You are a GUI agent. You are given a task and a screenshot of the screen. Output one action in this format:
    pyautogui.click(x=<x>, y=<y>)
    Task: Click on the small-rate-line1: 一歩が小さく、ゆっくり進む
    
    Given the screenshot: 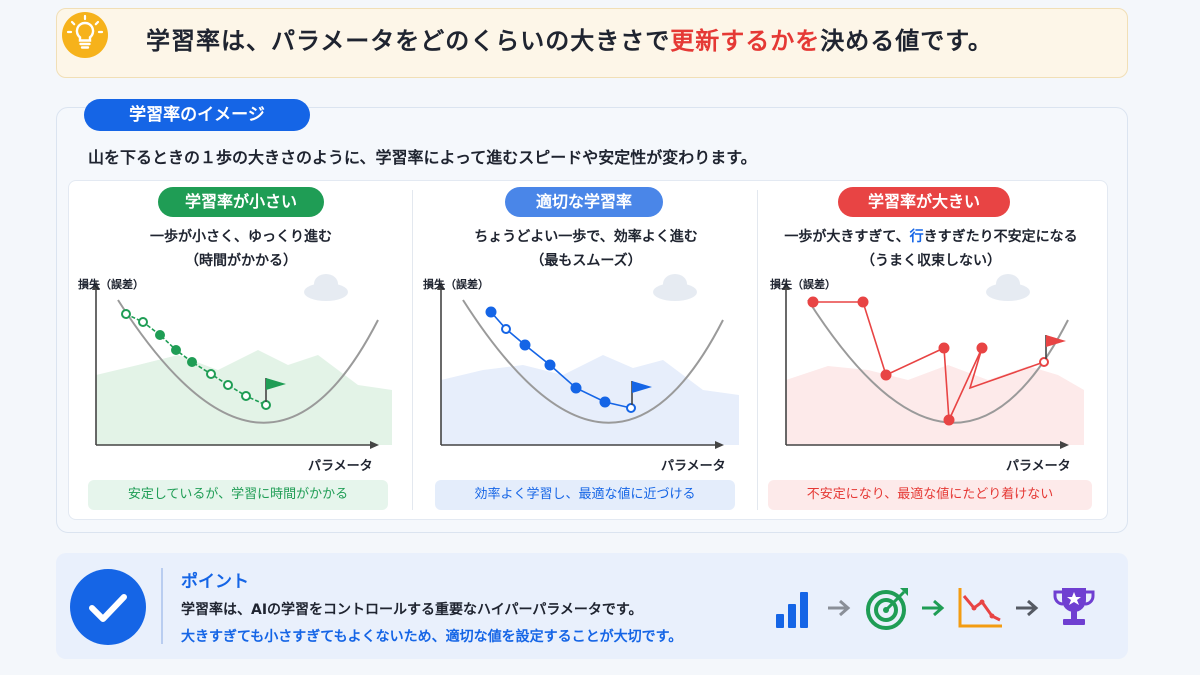 What is the action you would take?
    pyautogui.click(x=241, y=237)
    